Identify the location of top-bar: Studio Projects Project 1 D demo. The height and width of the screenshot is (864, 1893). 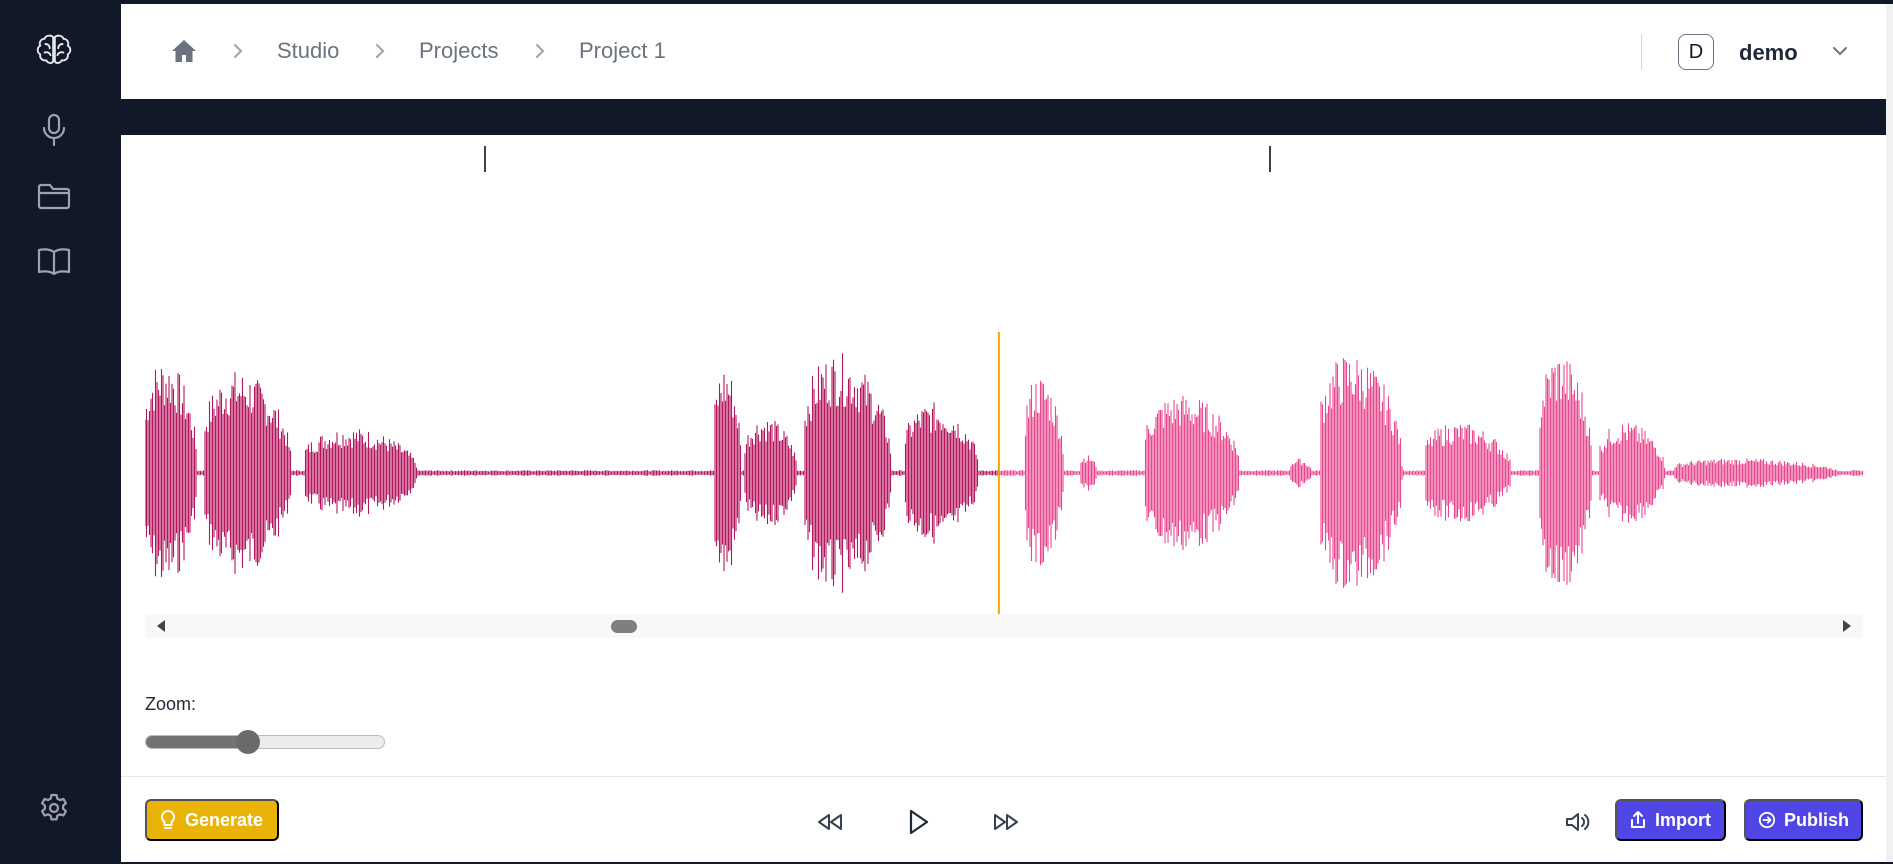
(1003, 51).